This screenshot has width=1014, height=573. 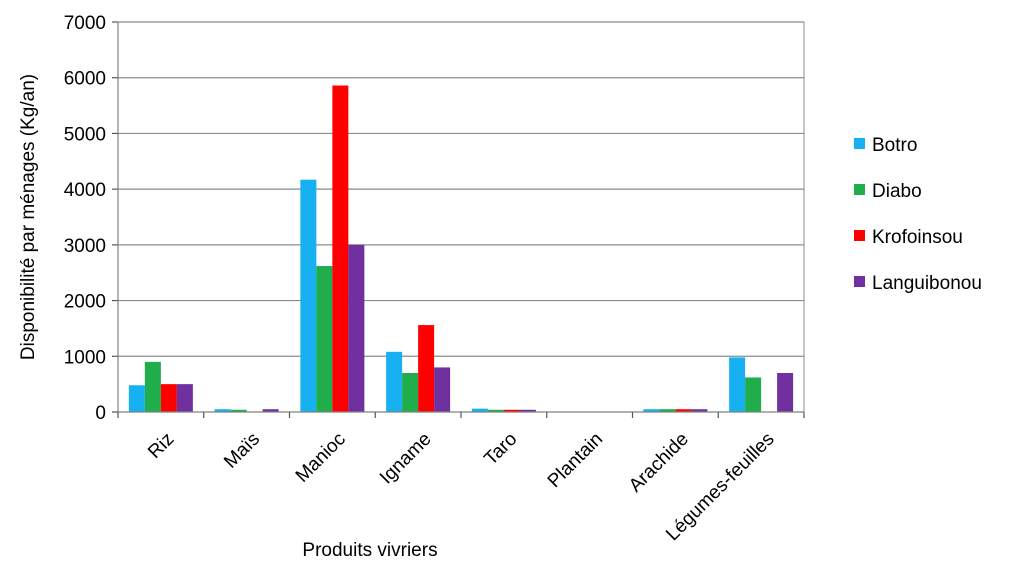 What do you see at coordinates (85, 79) in the screenshot?
I see `y-tick-label: 6000` at bounding box center [85, 79].